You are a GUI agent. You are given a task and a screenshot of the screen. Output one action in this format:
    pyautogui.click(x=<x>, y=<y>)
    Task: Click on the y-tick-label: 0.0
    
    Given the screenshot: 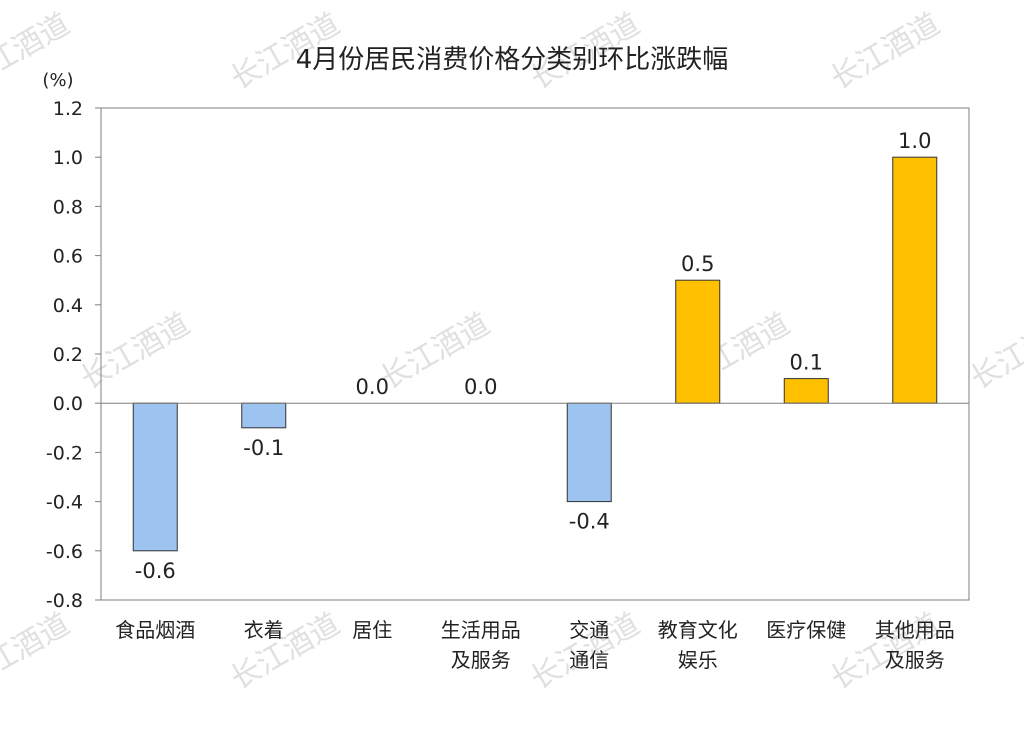 What is the action you would take?
    pyautogui.click(x=68, y=404)
    